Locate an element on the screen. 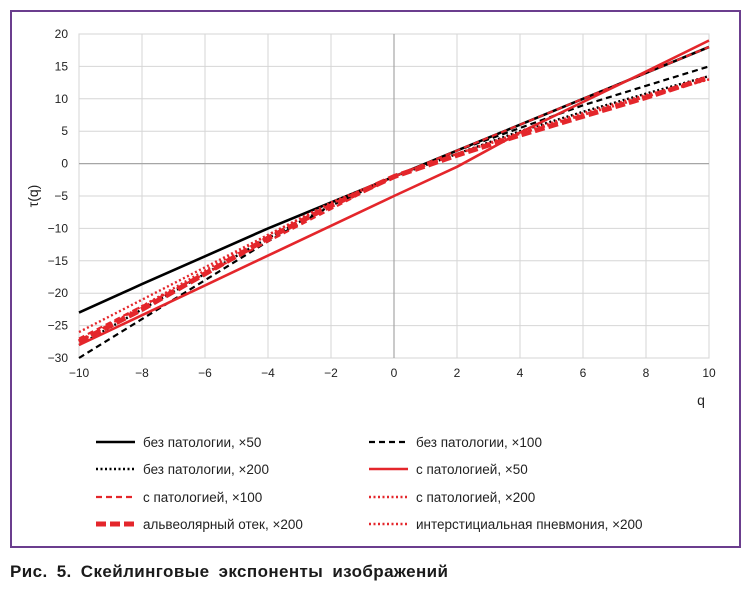 The image size is (752, 594). y-tick-label: −25 is located at coordinates (58, 326).